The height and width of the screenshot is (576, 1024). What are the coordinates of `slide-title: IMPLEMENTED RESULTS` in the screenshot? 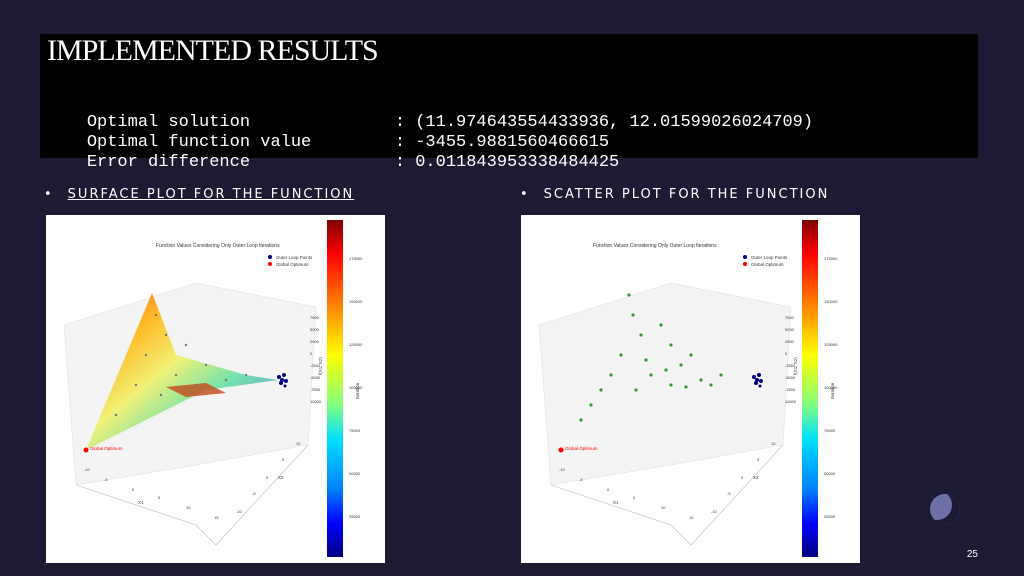 It's located at (213, 50).